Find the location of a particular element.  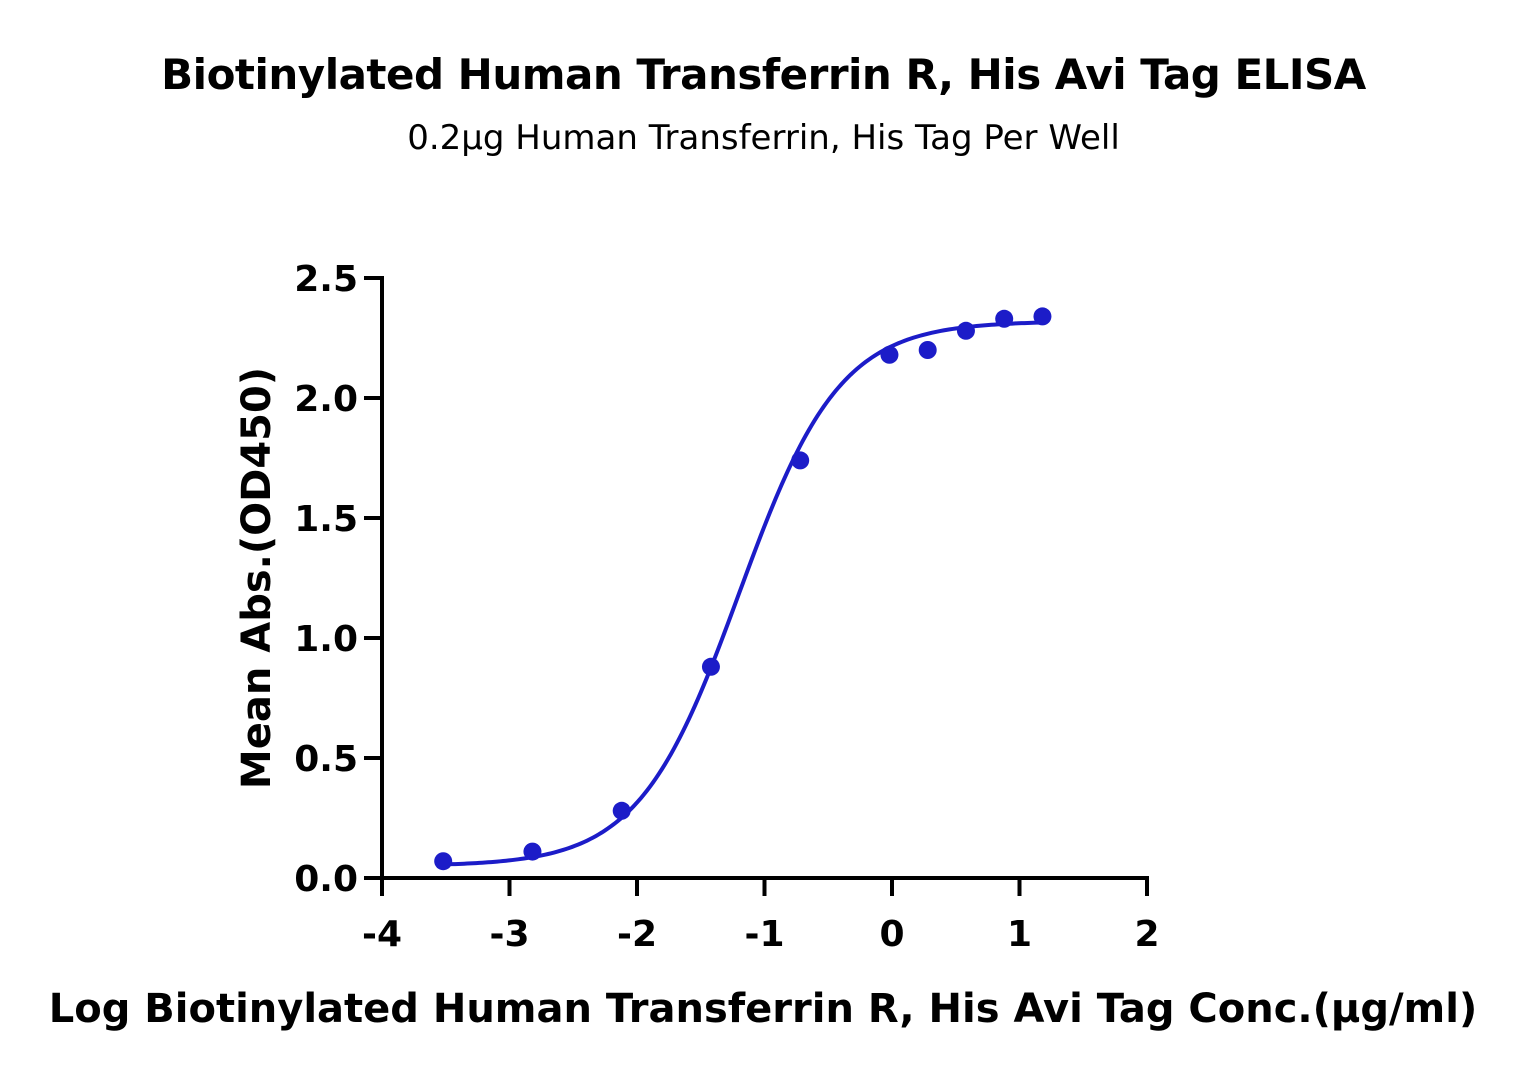

x-tick-label: -4 is located at coordinates (382, 934).